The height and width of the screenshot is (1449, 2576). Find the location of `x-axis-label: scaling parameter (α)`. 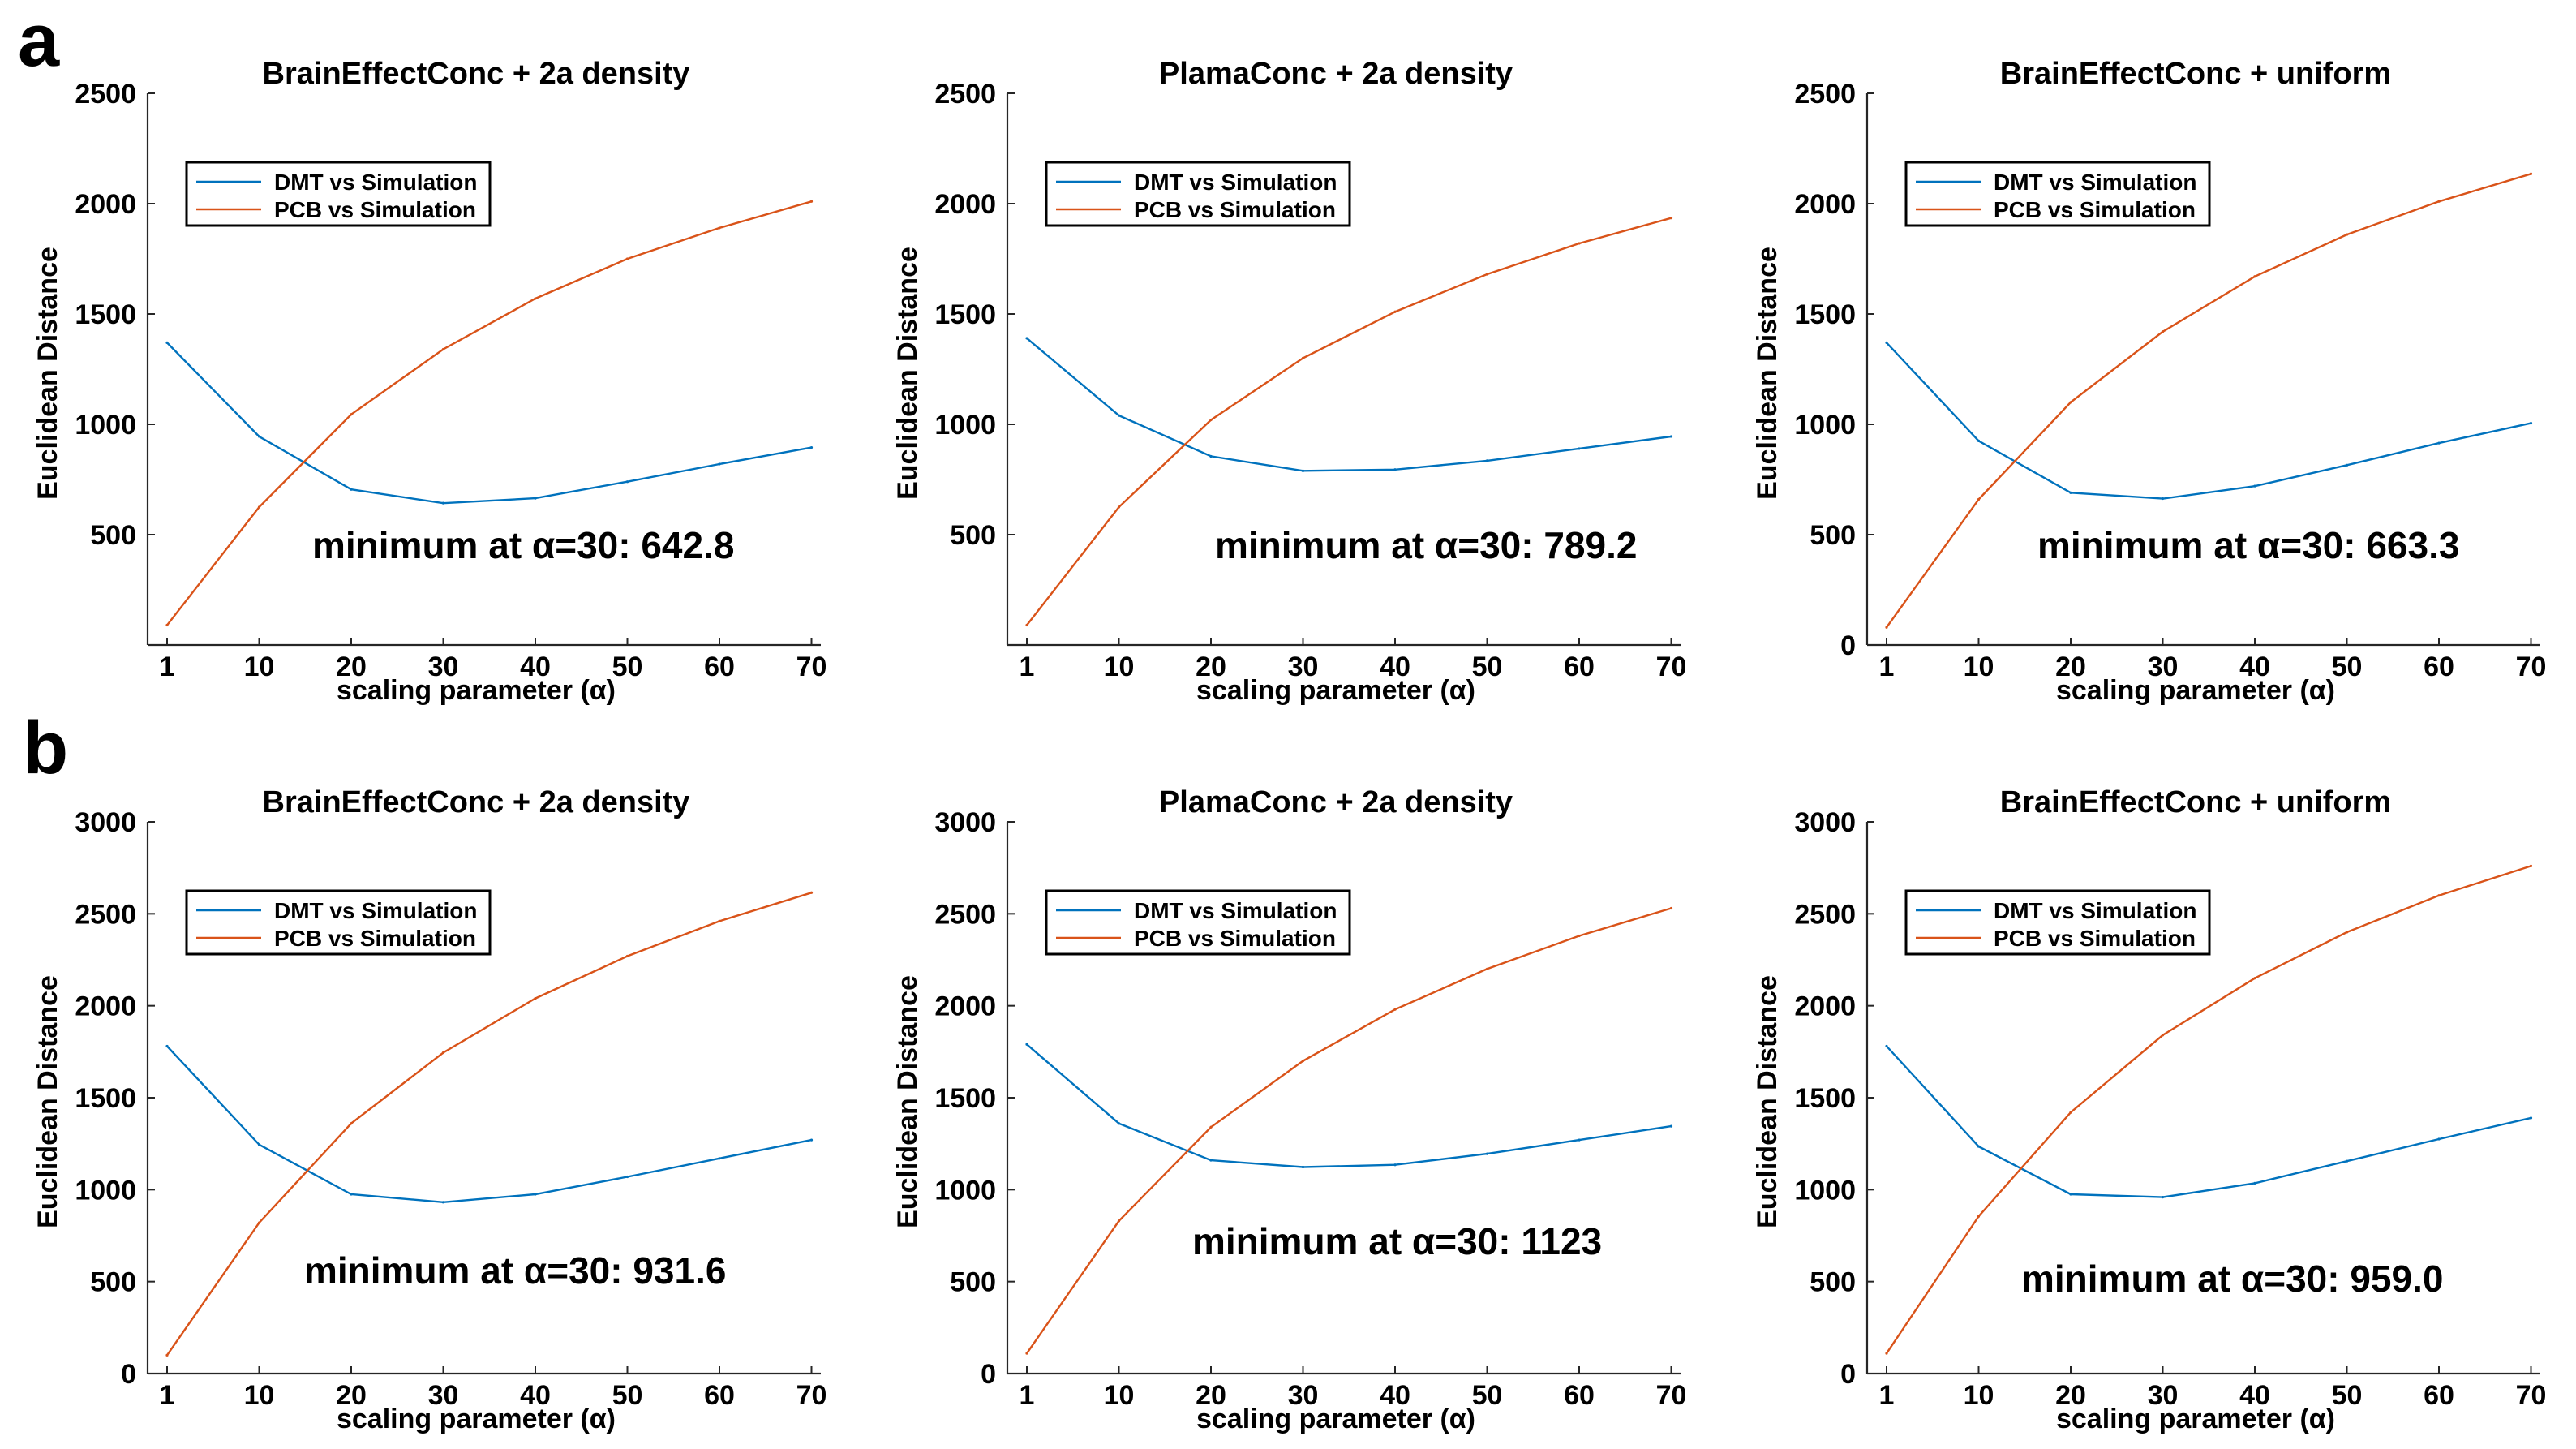

x-axis-label: scaling parameter (α) is located at coordinates (2195, 1419).